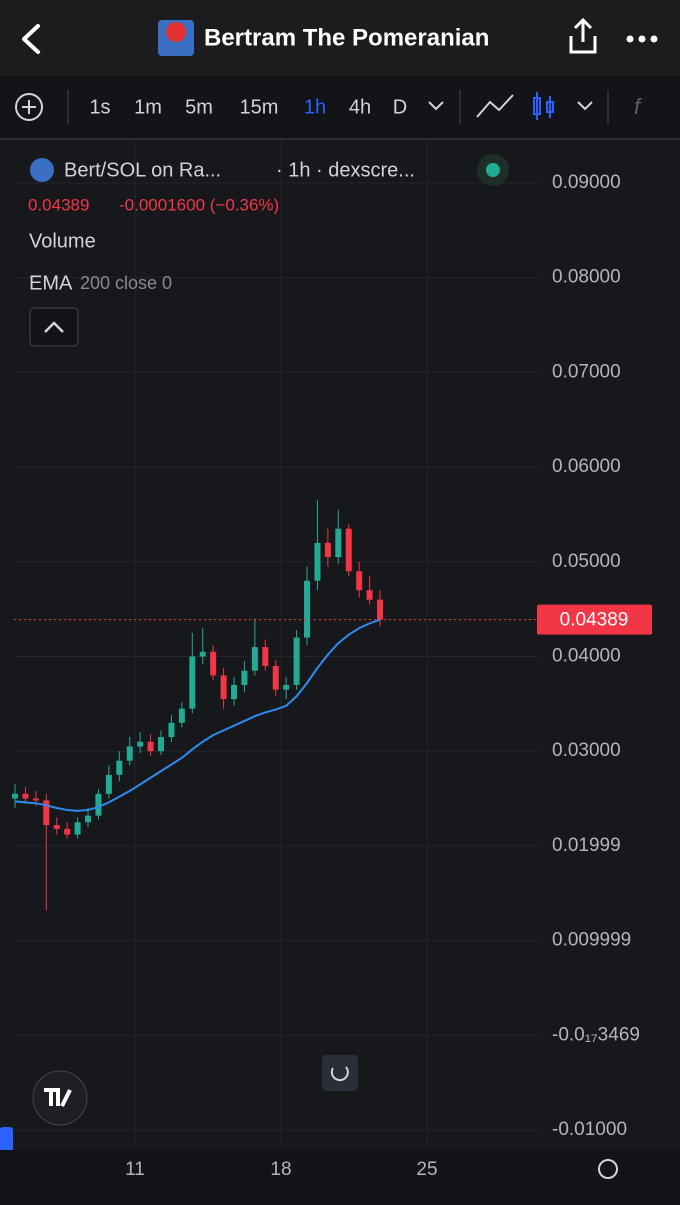  I want to click on x-tick-label: 11, so click(135, 1169).